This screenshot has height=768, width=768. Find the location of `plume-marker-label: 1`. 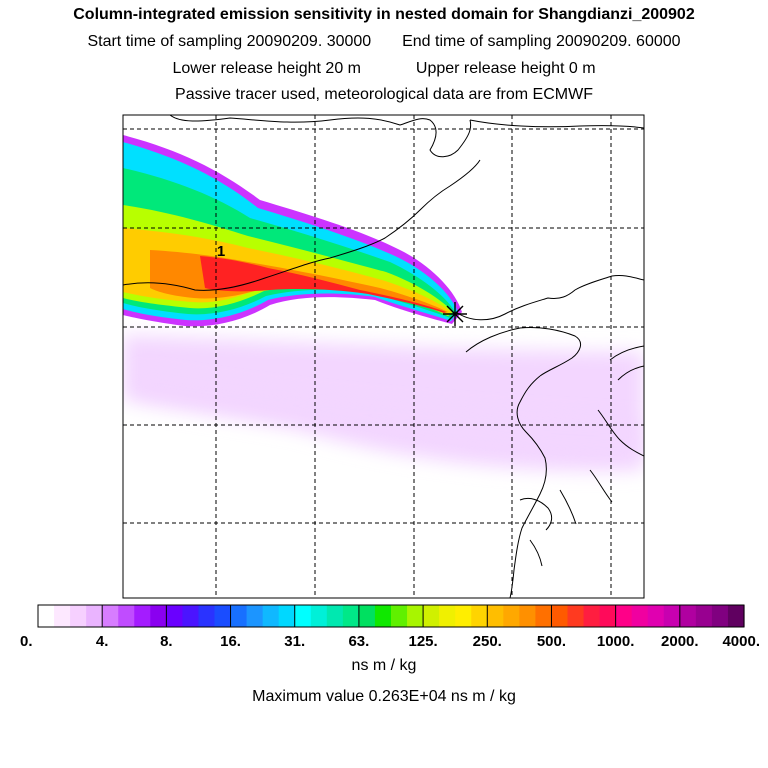

plume-marker-label: 1 is located at coordinates (221, 251).